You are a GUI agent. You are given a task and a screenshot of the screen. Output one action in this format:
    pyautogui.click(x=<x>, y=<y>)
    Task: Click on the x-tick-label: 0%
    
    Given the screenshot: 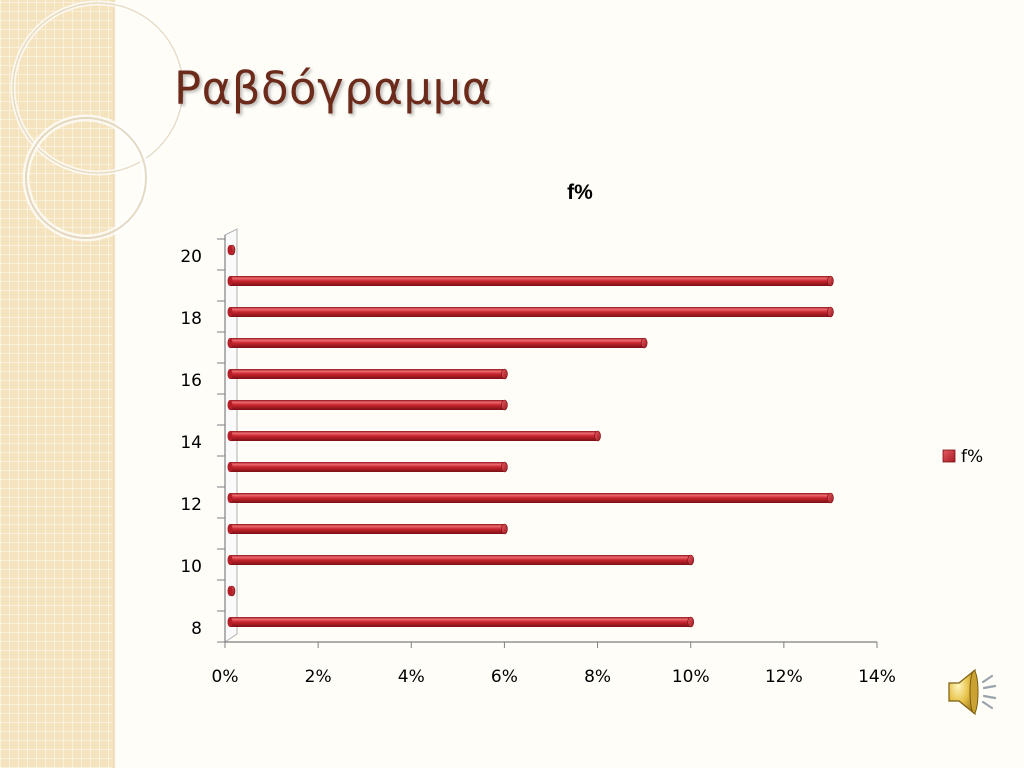 What is the action you would take?
    pyautogui.click(x=225, y=677)
    